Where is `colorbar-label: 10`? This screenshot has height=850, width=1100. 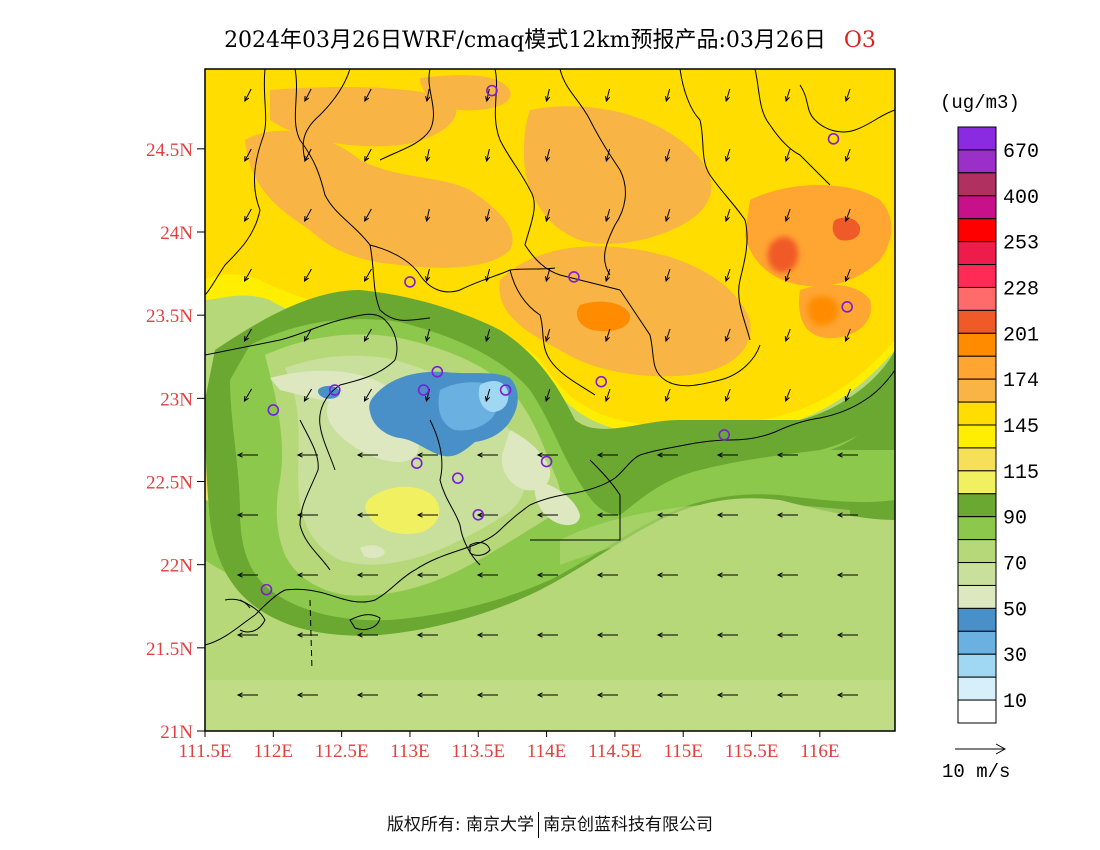
colorbar-label: 10 is located at coordinates (1015, 702).